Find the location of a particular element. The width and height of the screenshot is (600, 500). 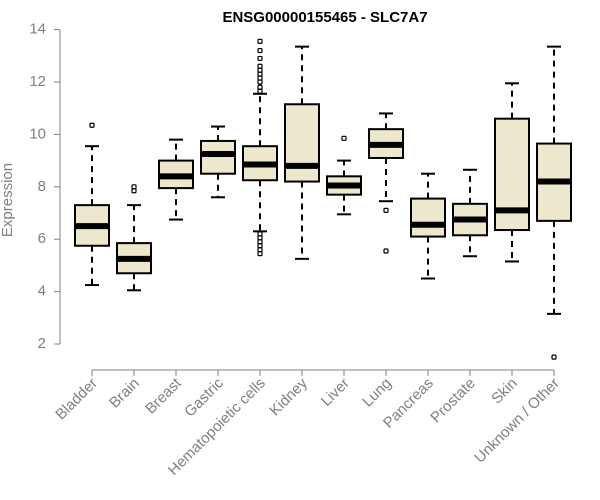

x-tick-label: Kidney is located at coordinates (288, 396).